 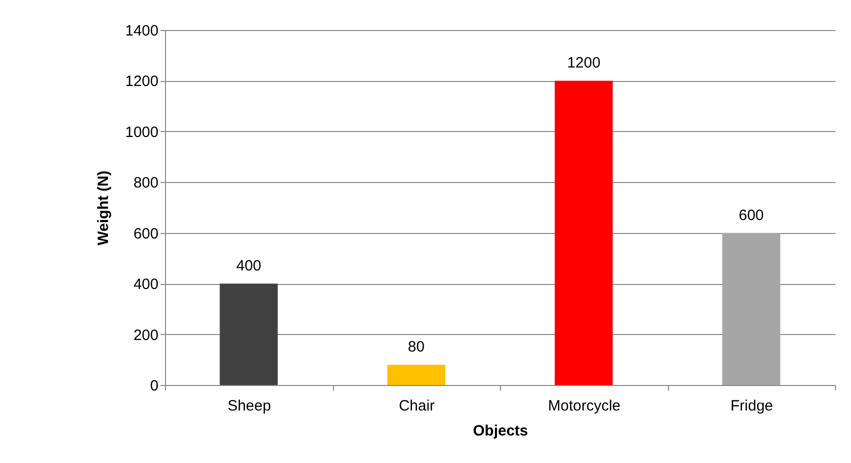 What do you see at coordinates (141, 31) in the screenshot?
I see `y-tick-label: 1400` at bounding box center [141, 31].